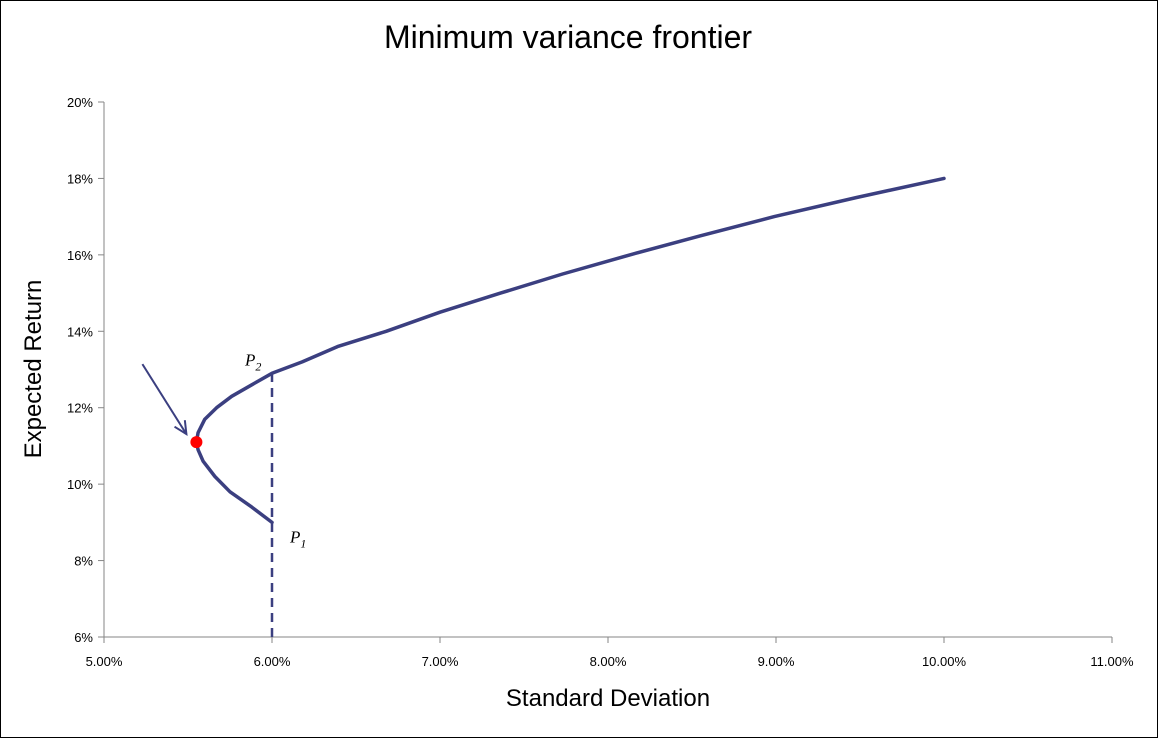 This screenshot has height=739, width=1158. What do you see at coordinates (80, 484) in the screenshot?
I see `y-tick-label: 10%` at bounding box center [80, 484].